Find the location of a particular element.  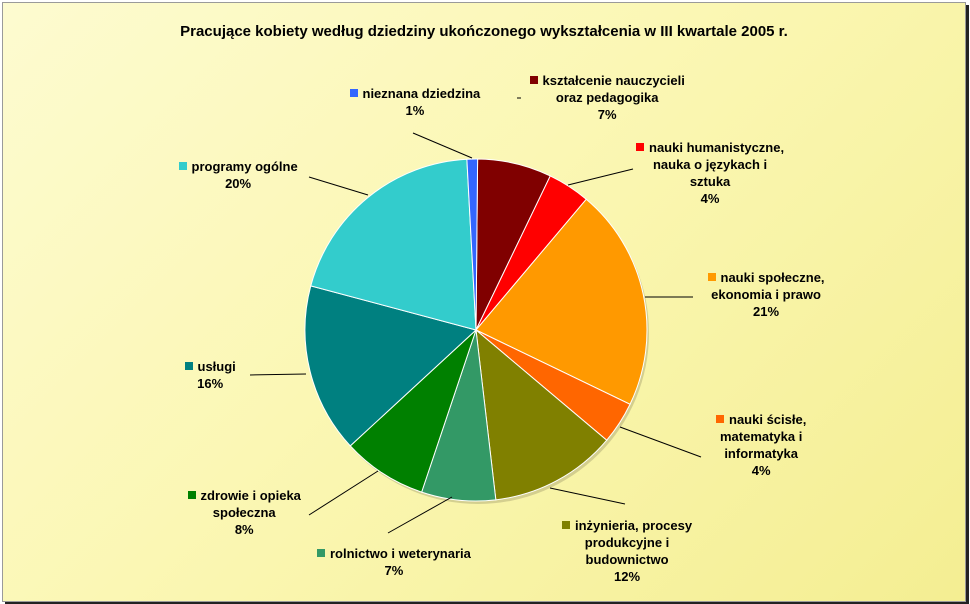

slice-label-text: matematyka i is located at coordinates (761, 436).